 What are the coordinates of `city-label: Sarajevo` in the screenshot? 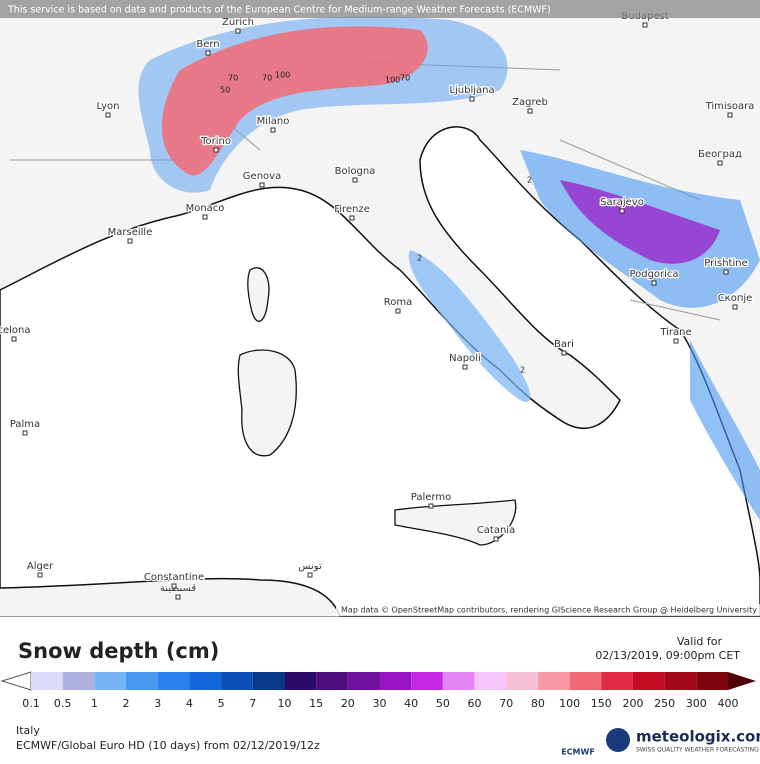 It's located at (622, 202).